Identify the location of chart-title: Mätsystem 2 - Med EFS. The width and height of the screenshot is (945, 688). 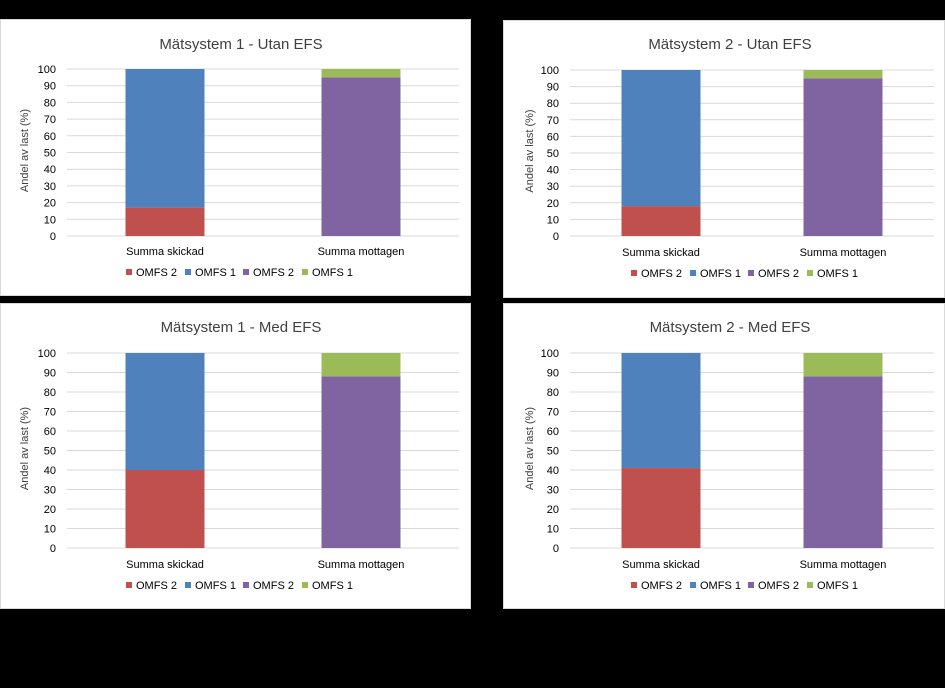
(730, 327).